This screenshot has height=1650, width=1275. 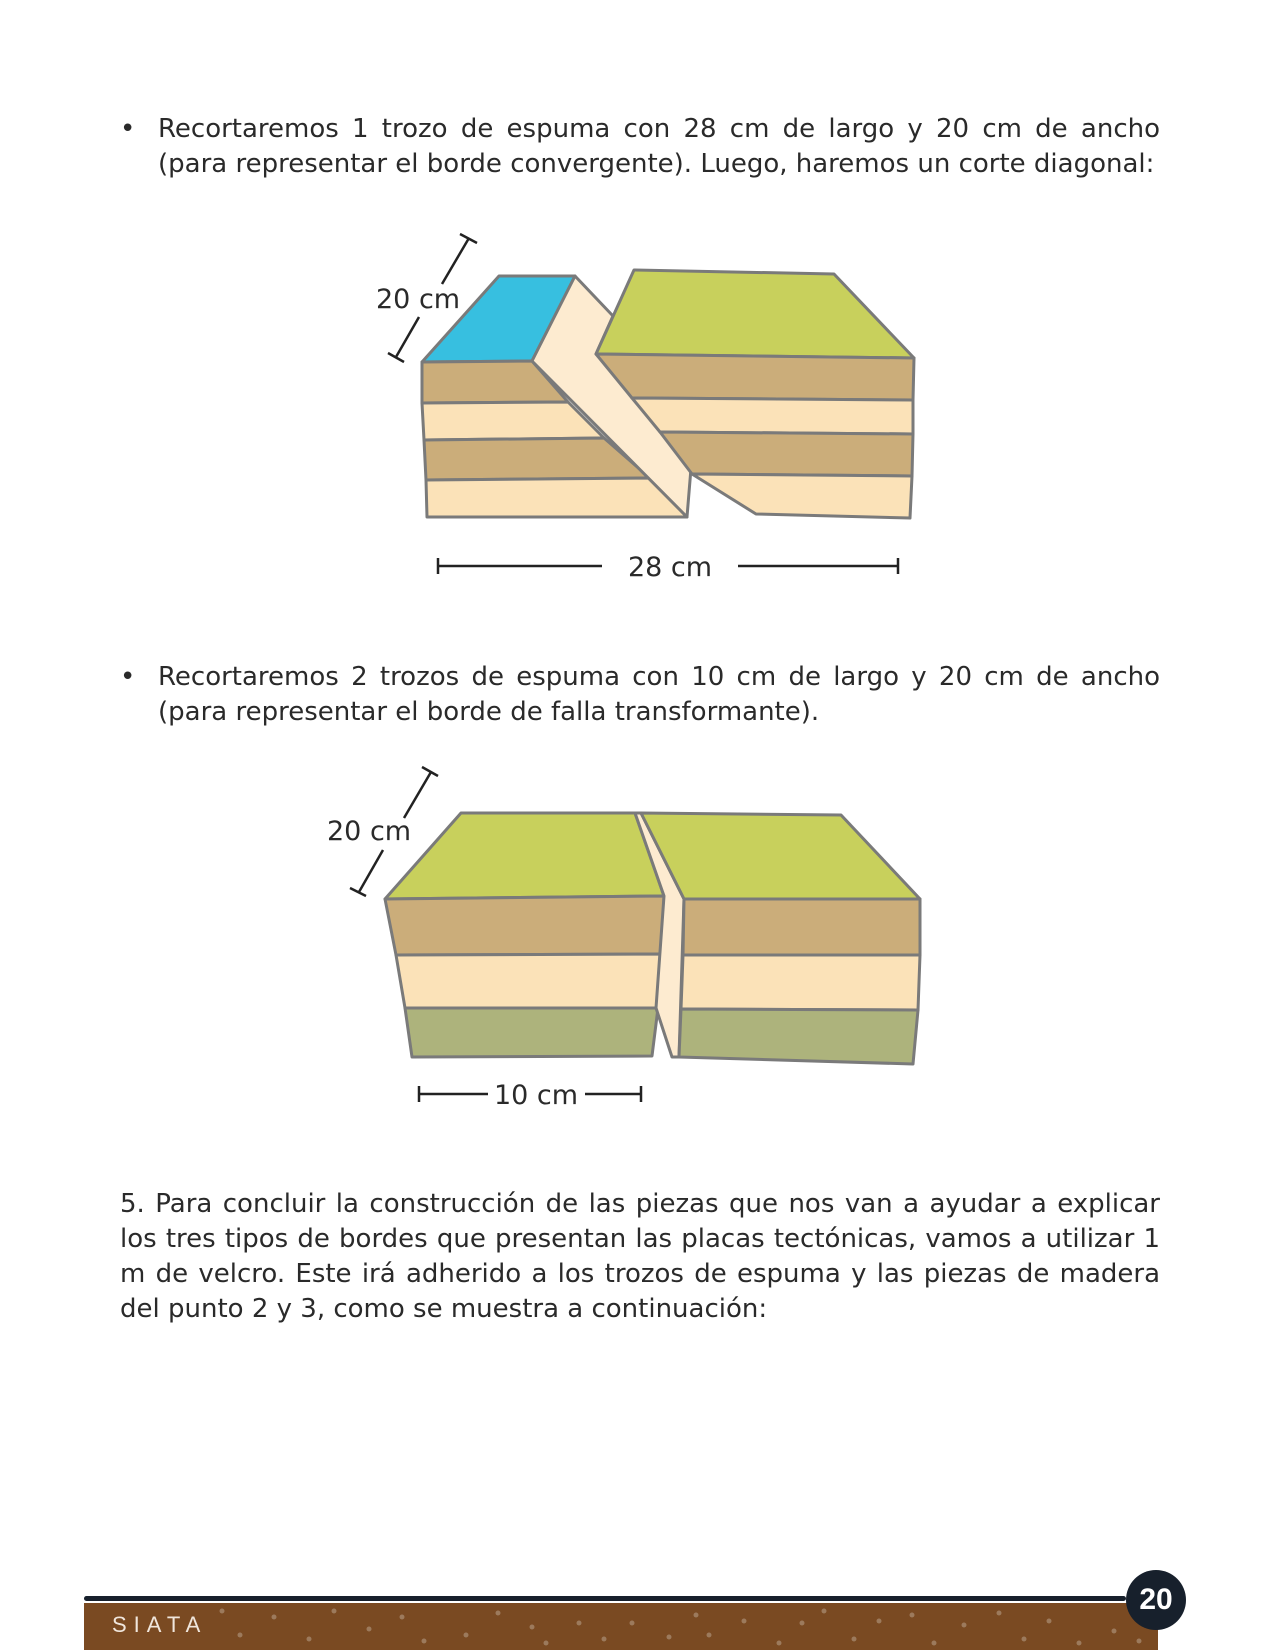 I want to click on page-number: 20, so click(x=1156, y=1600).